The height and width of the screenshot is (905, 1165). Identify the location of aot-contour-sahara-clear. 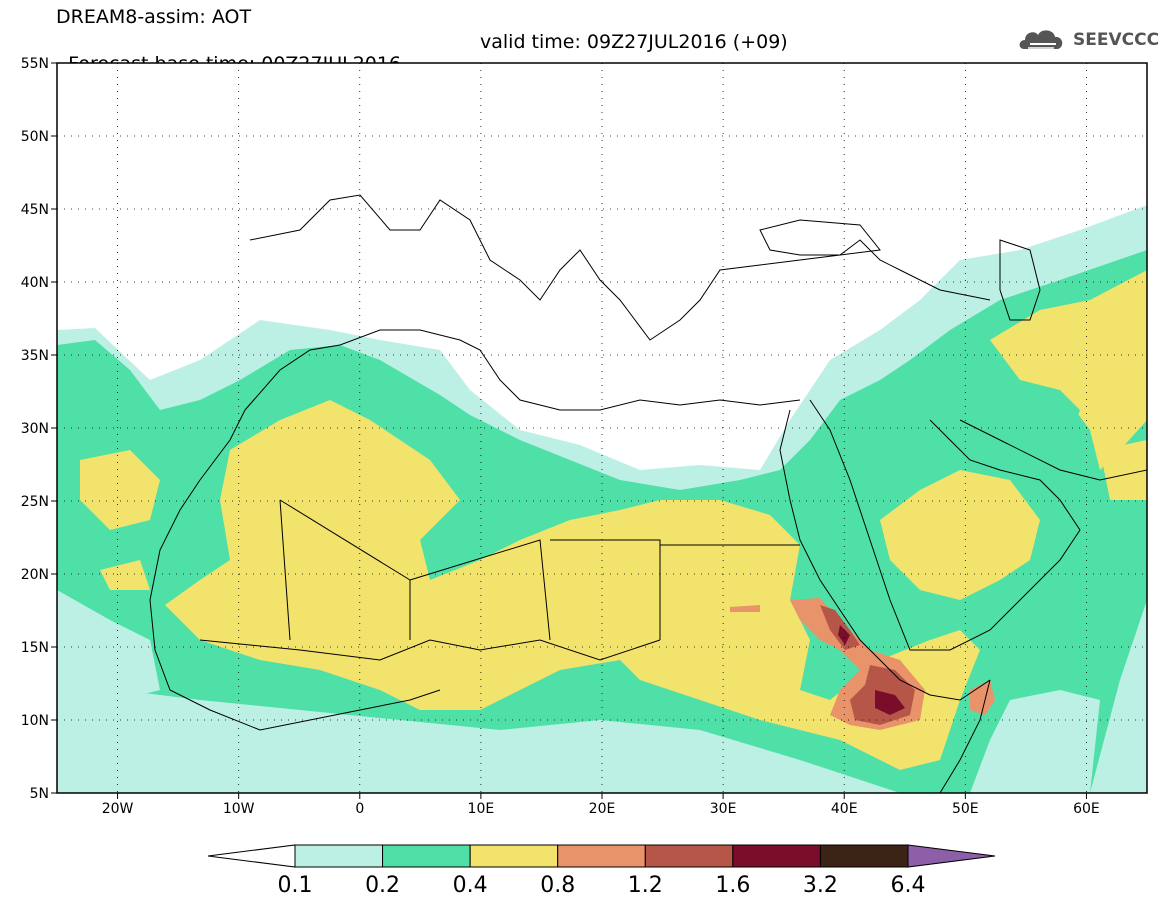
(635, 415).